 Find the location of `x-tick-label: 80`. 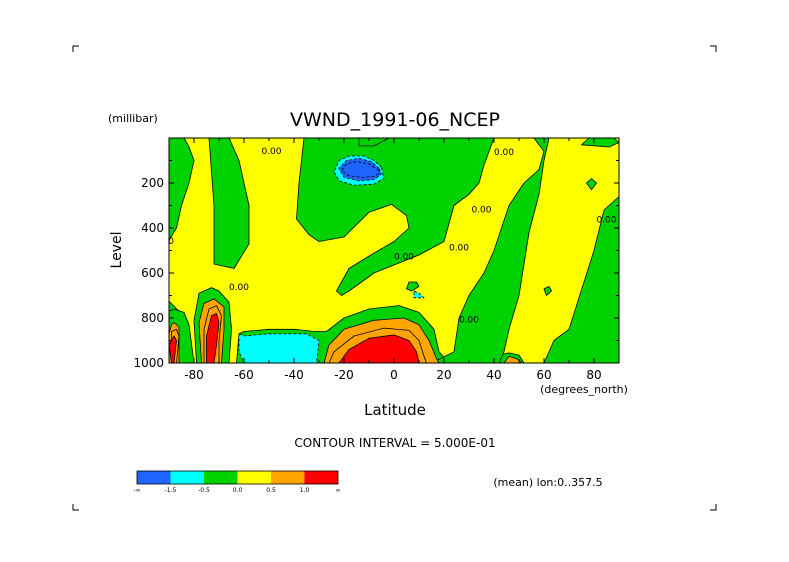

x-tick-label: 80 is located at coordinates (593, 375).